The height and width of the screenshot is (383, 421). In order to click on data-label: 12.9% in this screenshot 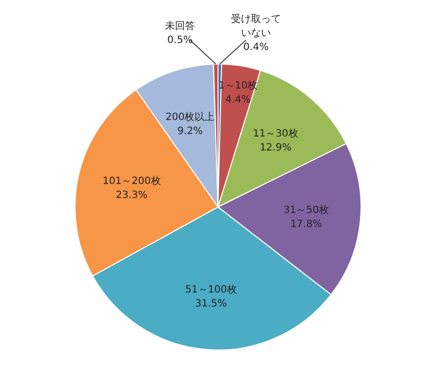, I will do `click(276, 148)`.